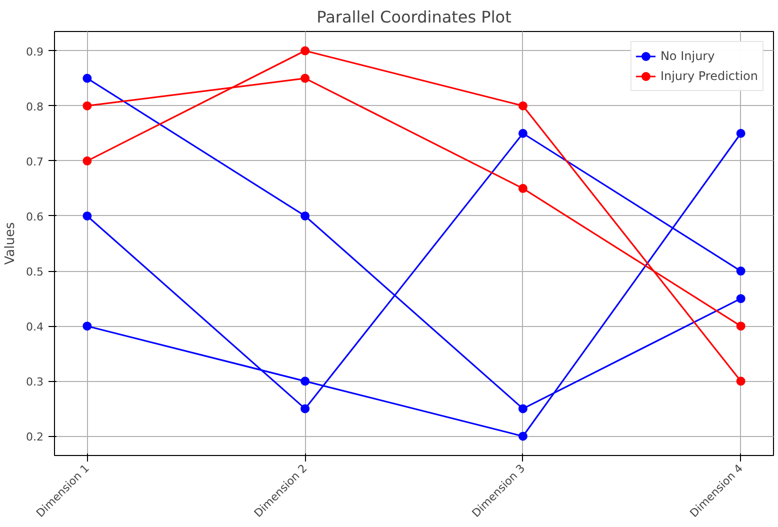 The width and height of the screenshot is (778, 527). I want to click on chart-title: Parallel Coordinates Plot, so click(414, 17).